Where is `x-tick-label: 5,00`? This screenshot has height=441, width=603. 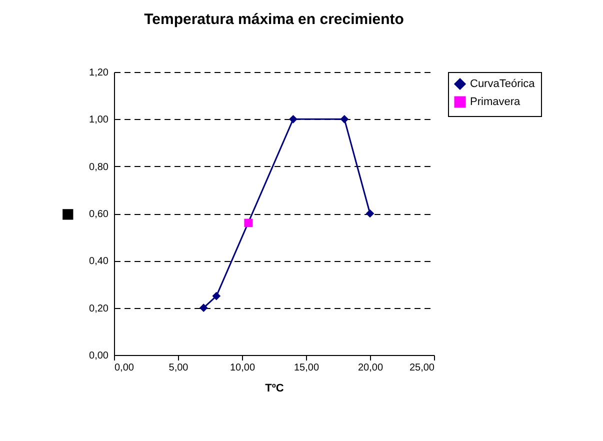 x-tick-label: 5,00 is located at coordinates (178, 368).